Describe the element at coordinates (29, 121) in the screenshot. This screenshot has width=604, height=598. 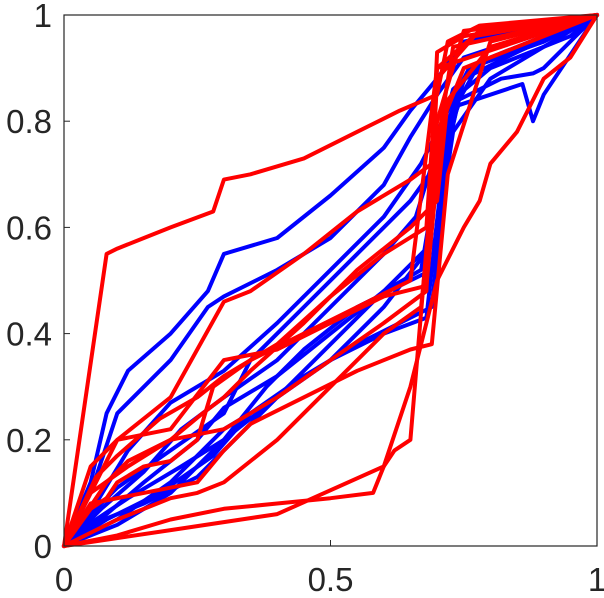
I see `y-tick-label: 0.8` at that location.